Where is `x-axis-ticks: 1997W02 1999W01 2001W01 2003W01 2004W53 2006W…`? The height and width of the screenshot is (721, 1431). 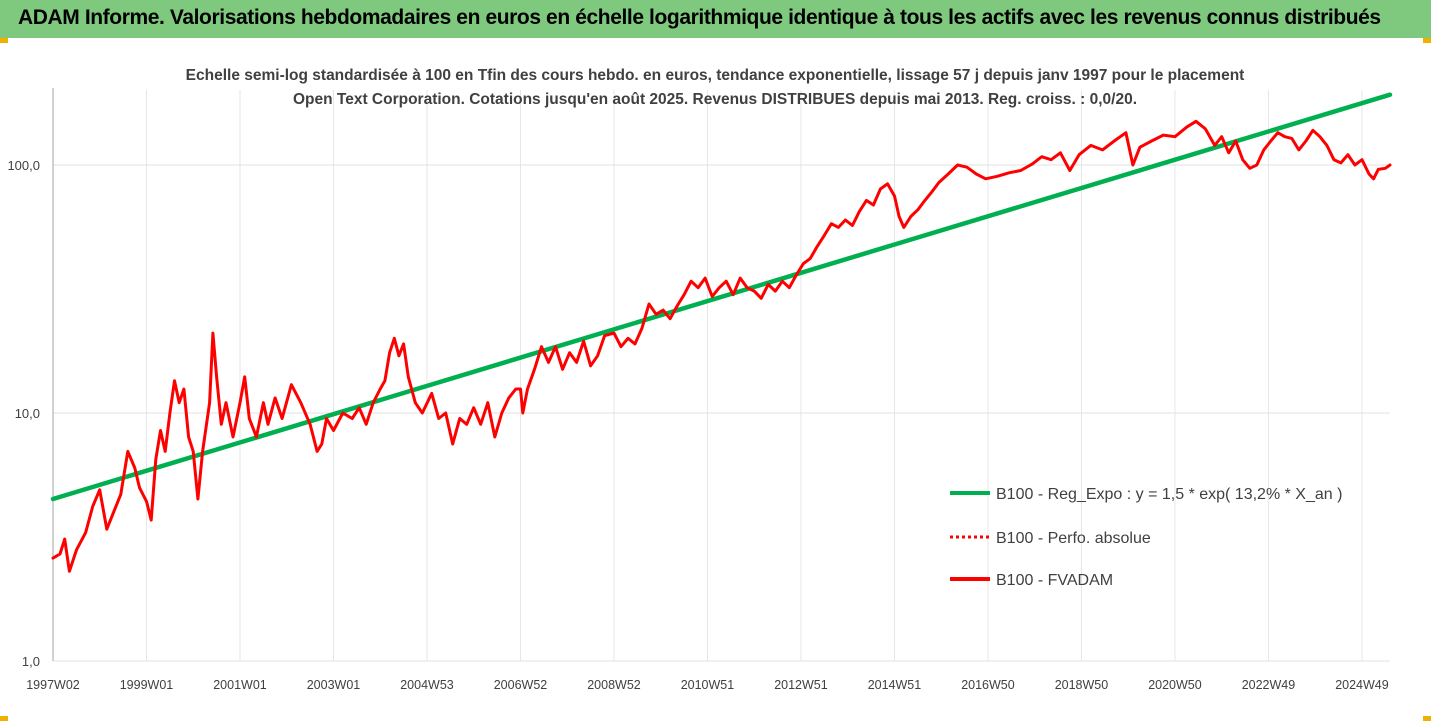
x-axis-ticks: 1997W02 1999W01 2001W01 2003W01 2004W53 2006W… is located at coordinates (707, 685).